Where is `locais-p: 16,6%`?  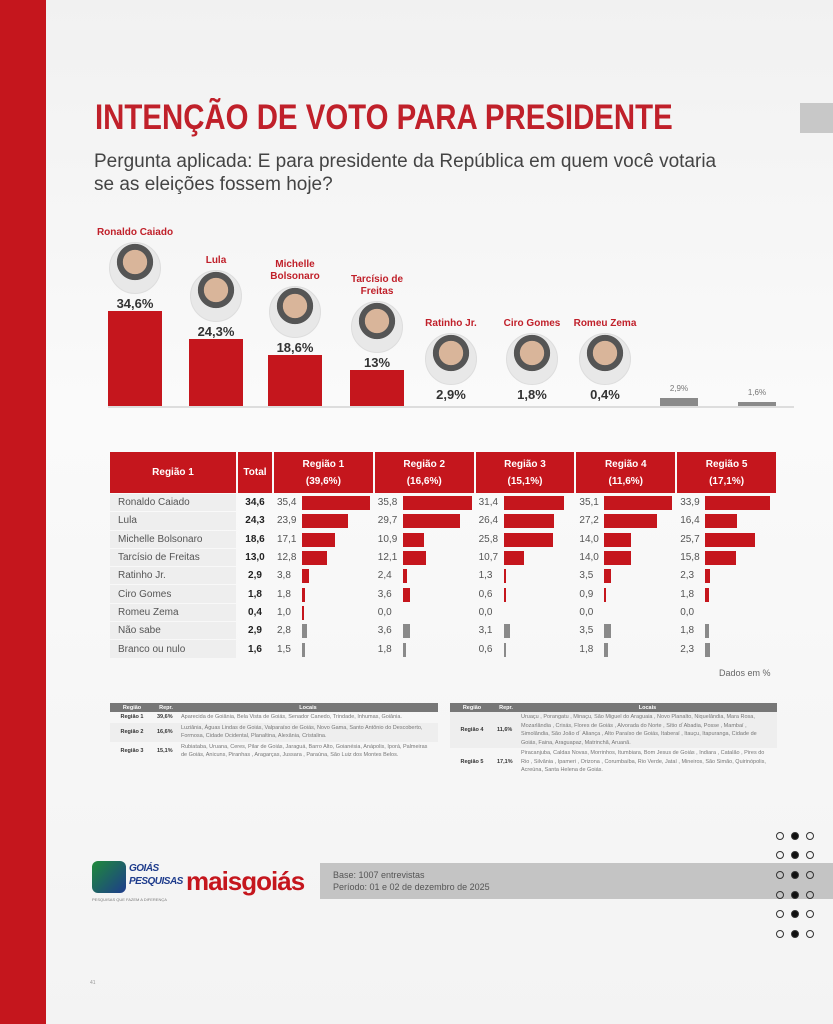
locais-p: 16,6% is located at coordinates (166, 732).